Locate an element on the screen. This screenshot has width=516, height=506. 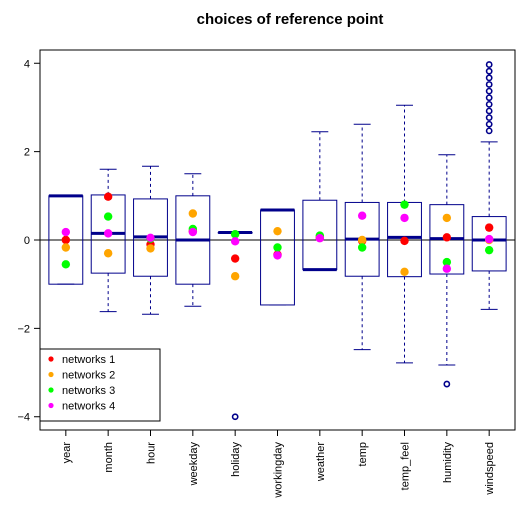
box-rect is located at coordinates (489, 244).